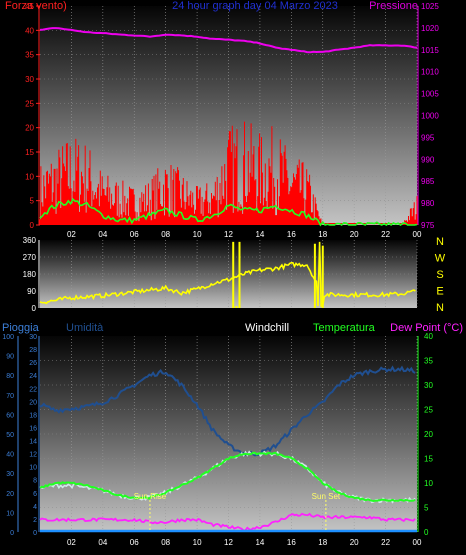  What do you see at coordinates (428, 225) in the screenshot?
I see `pressure-tick-label: 975` at bounding box center [428, 225].